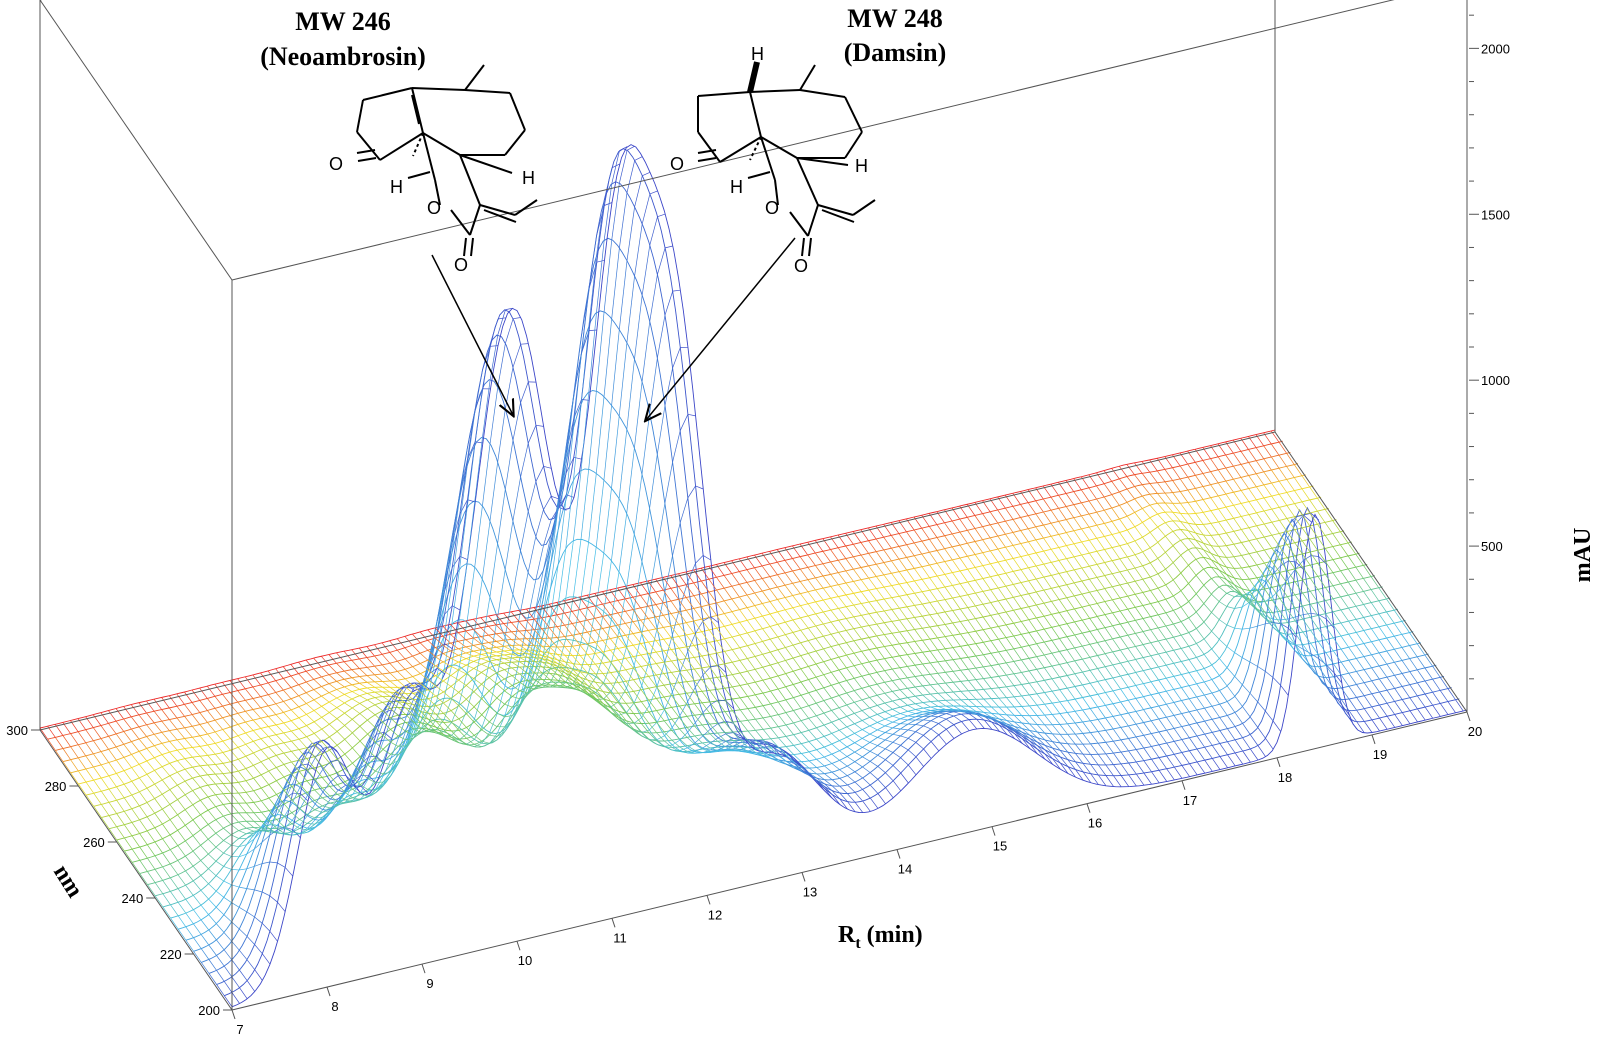 The width and height of the screenshot is (1610, 1056). Describe the element at coordinates (1495, 380) in the screenshot. I see `z-tick-label: 1000` at that location.